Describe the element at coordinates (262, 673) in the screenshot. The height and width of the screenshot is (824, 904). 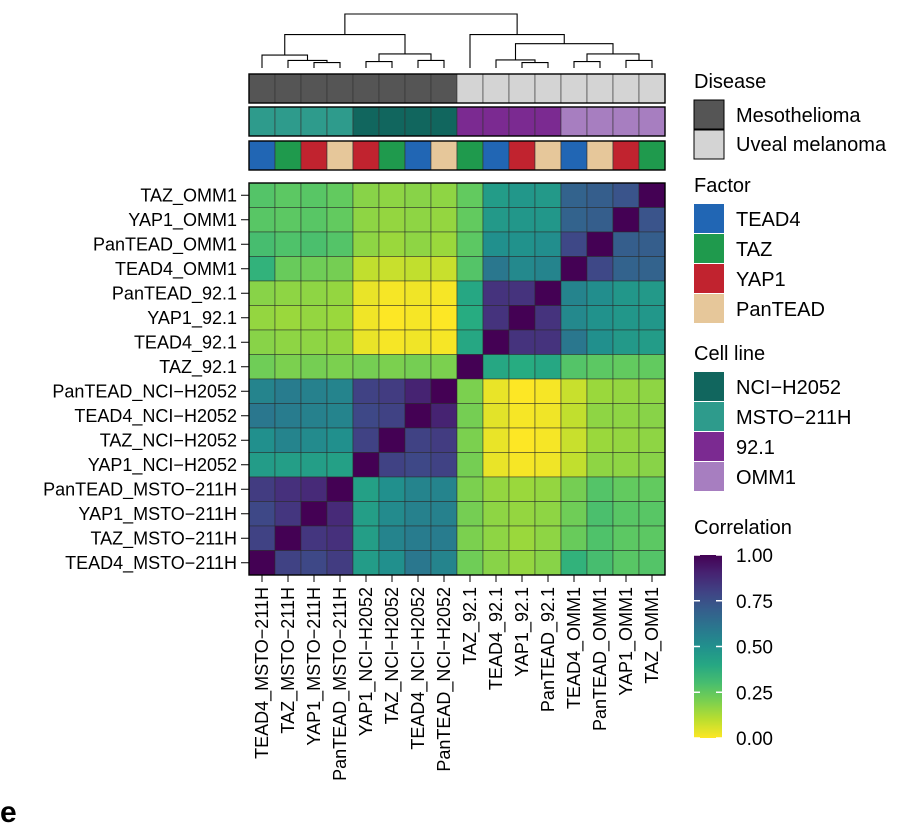
I see `column-label: TEAD4_MSTO−211H` at that location.